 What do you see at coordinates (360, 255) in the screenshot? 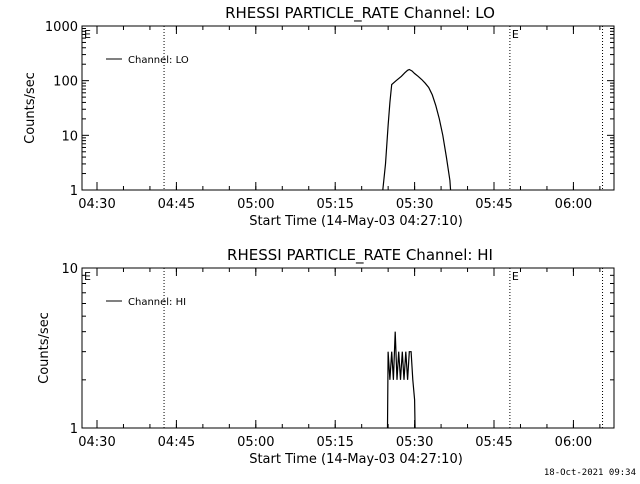
I see `chart-title: RHESSI PARTICLE_RATE Channel: HI` at bounding box center [360, 255].